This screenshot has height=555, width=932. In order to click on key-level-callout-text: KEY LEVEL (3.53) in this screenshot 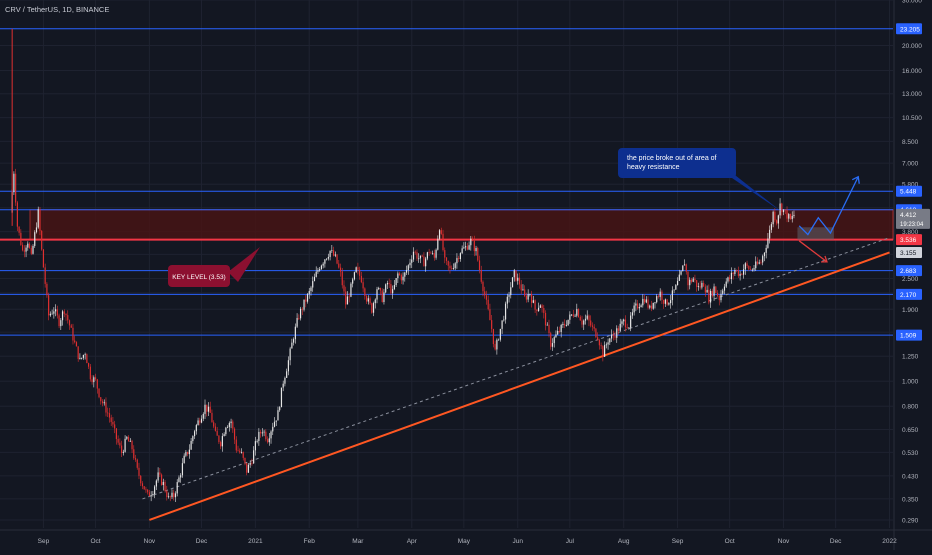, I will do `click(198, 277)`.